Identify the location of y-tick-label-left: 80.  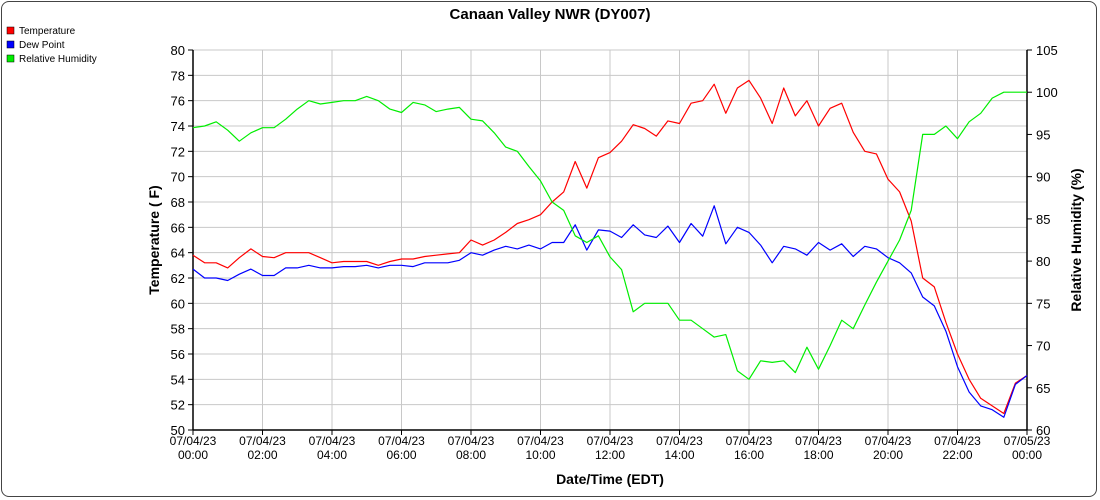
(178, 50).